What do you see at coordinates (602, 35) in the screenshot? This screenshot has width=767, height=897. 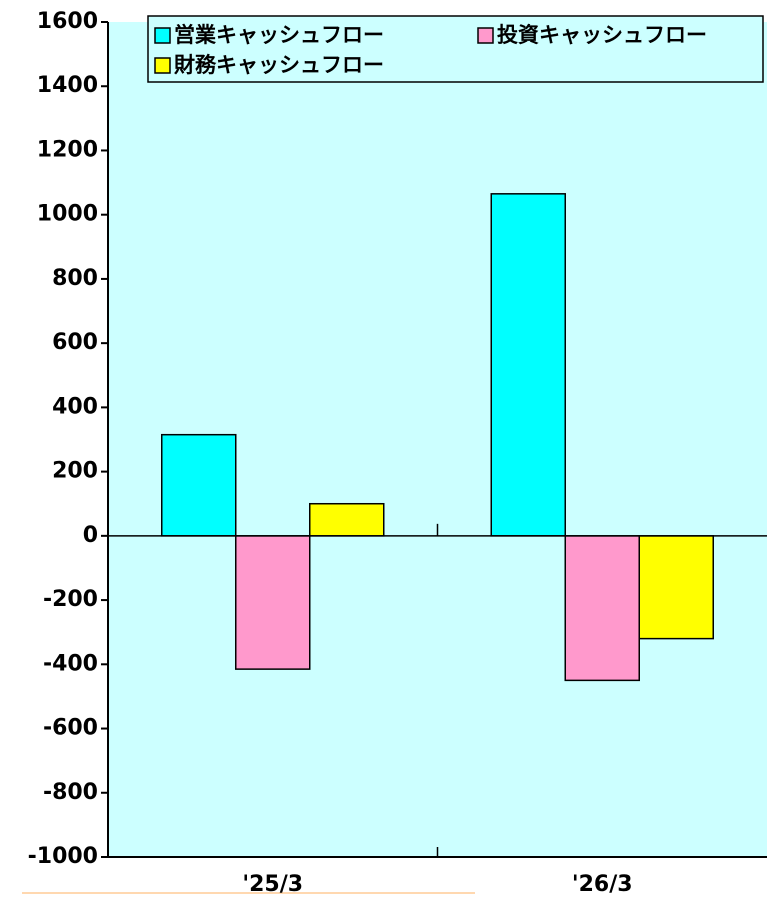 I see `legend-label: 投資キャッシュフロー` at bounding box center [602, 35].